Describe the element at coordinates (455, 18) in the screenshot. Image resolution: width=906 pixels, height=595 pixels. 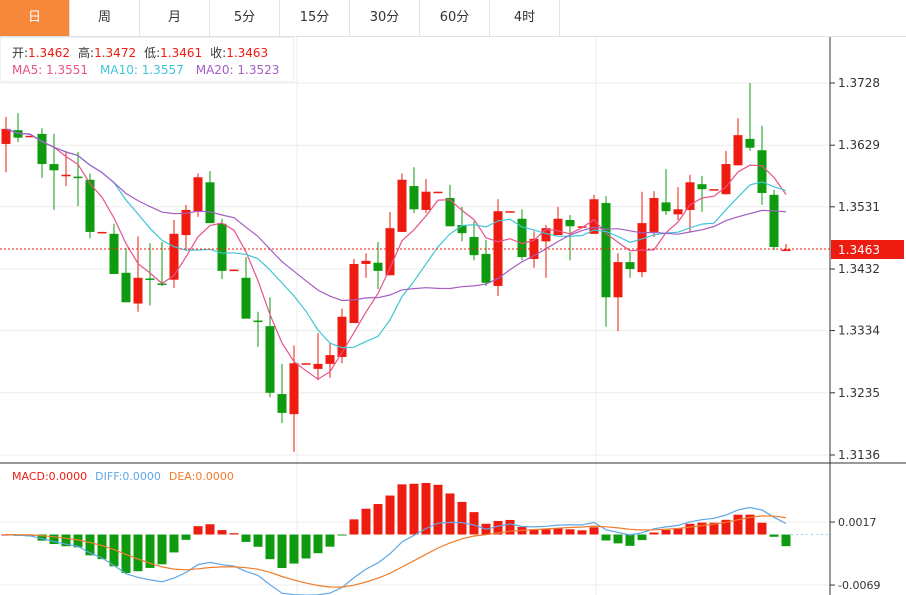
I see `tab-60min: 60分` at that location.